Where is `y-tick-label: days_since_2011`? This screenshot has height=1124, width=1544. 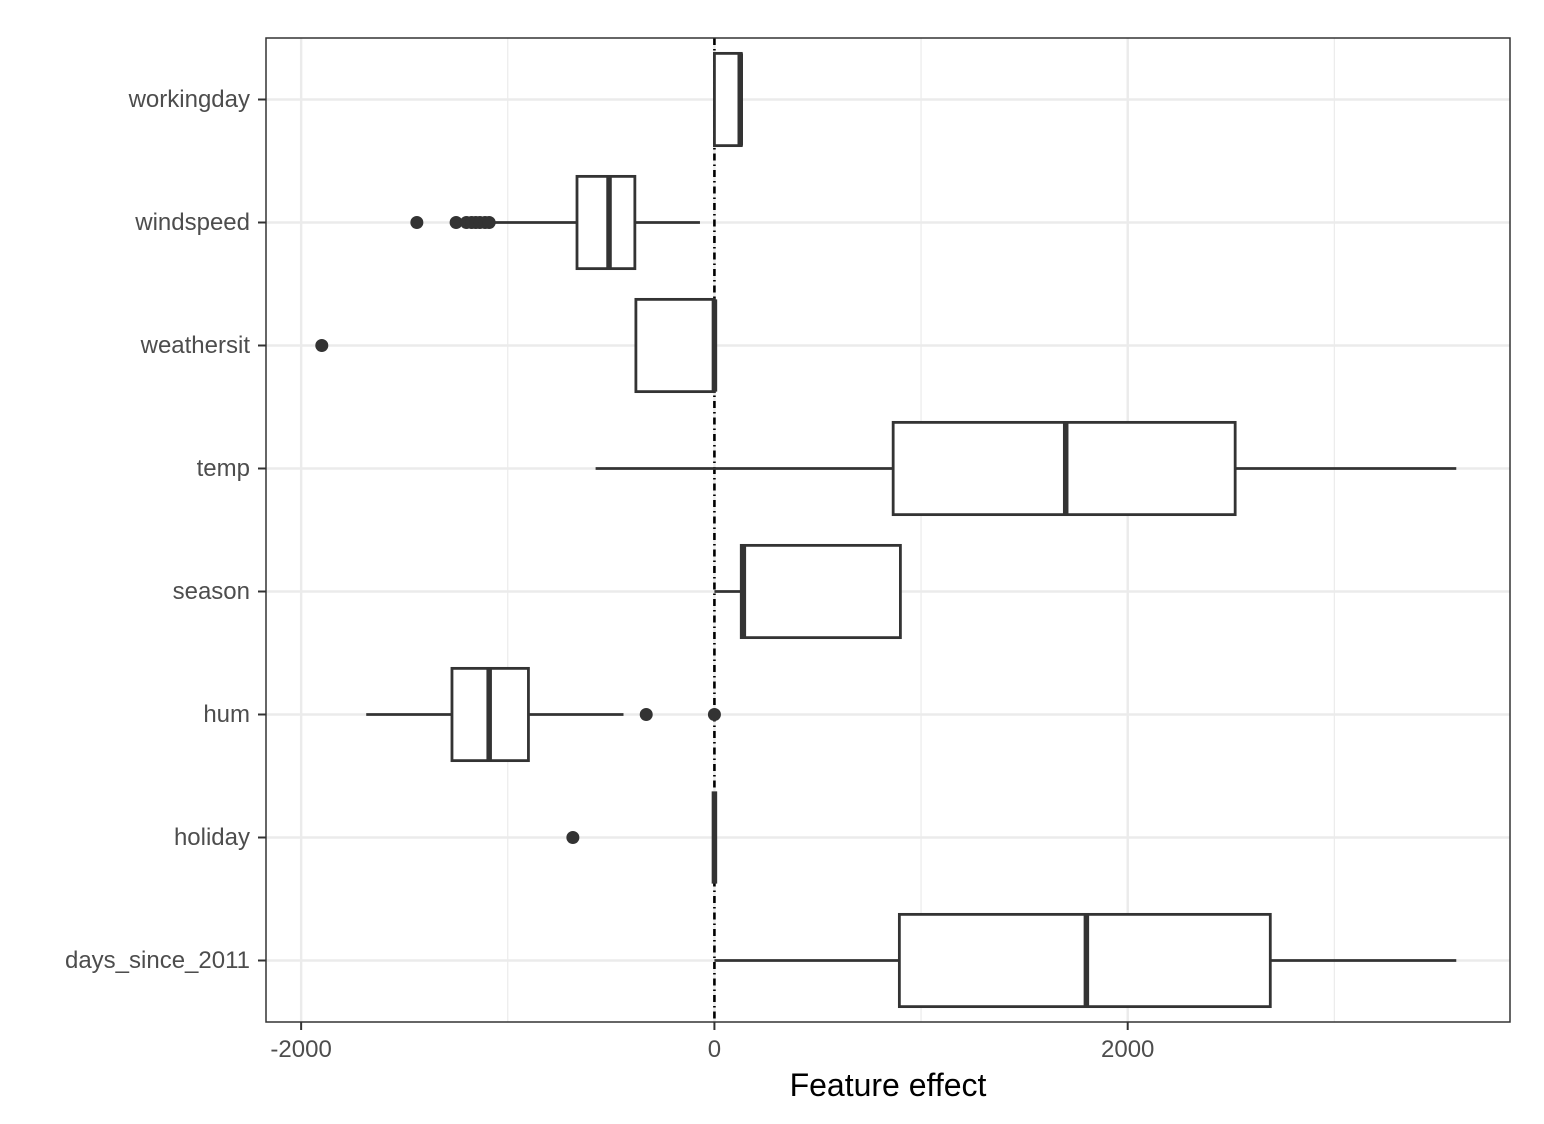 y-tick-label: days_since_2011 is located at coordinates (157, 960).